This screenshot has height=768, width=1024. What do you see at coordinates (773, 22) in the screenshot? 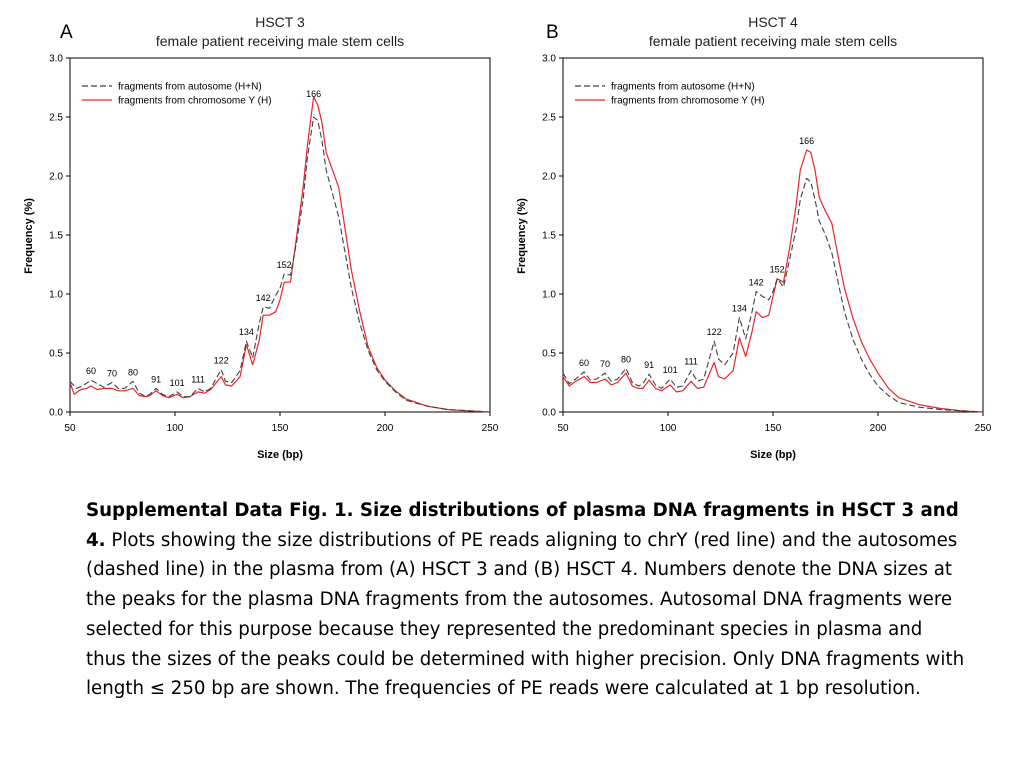
I see `chart-title: HSCT 4` at bounding box center [773, 22].